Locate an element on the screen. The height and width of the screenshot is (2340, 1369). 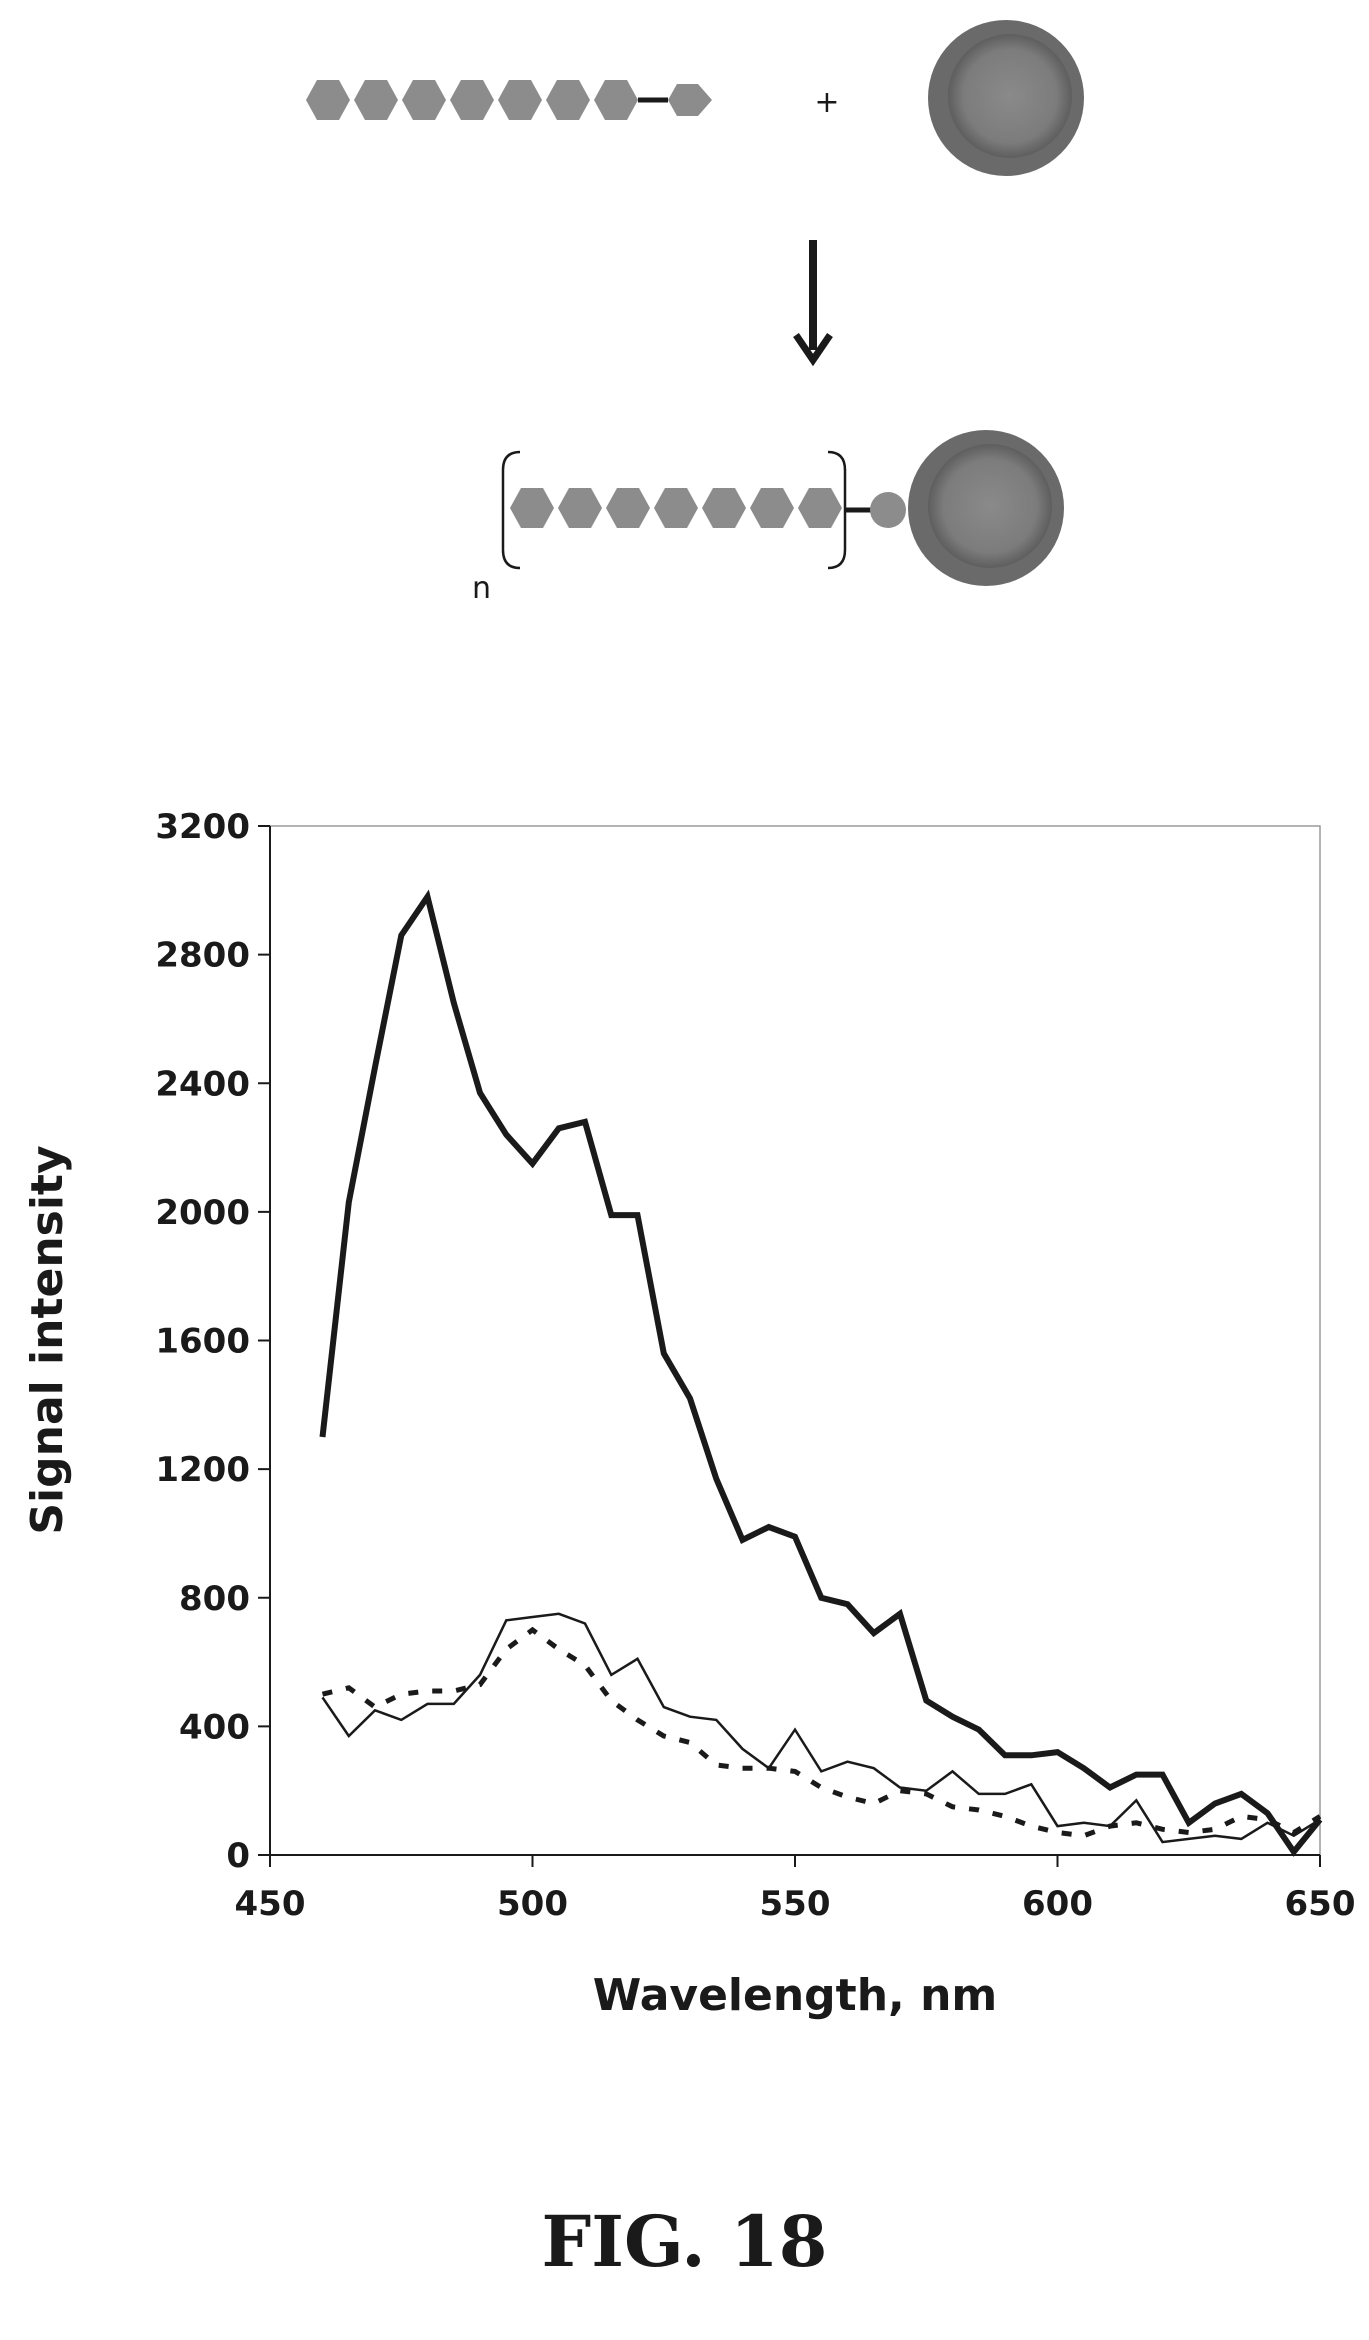
x-tick-label: 650 is located at coordinates (1320, 1904).